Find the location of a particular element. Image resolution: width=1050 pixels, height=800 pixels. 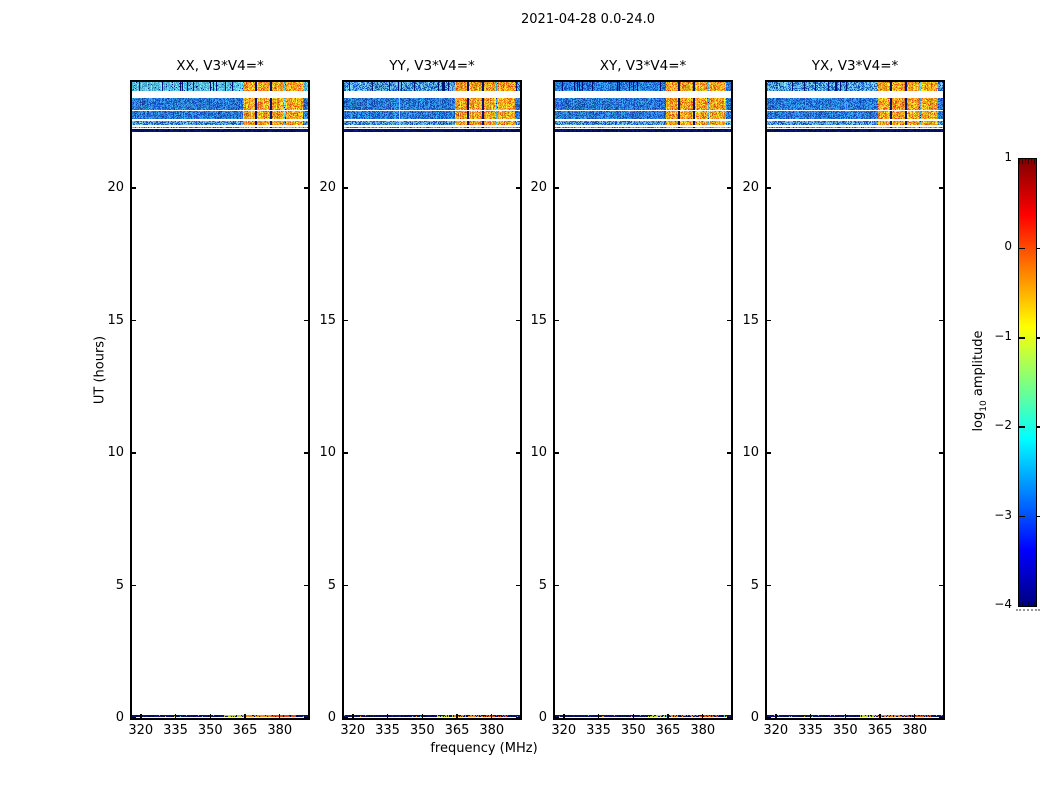

colorbar-label: log10 amplitude is located at coordinates (980, 380).